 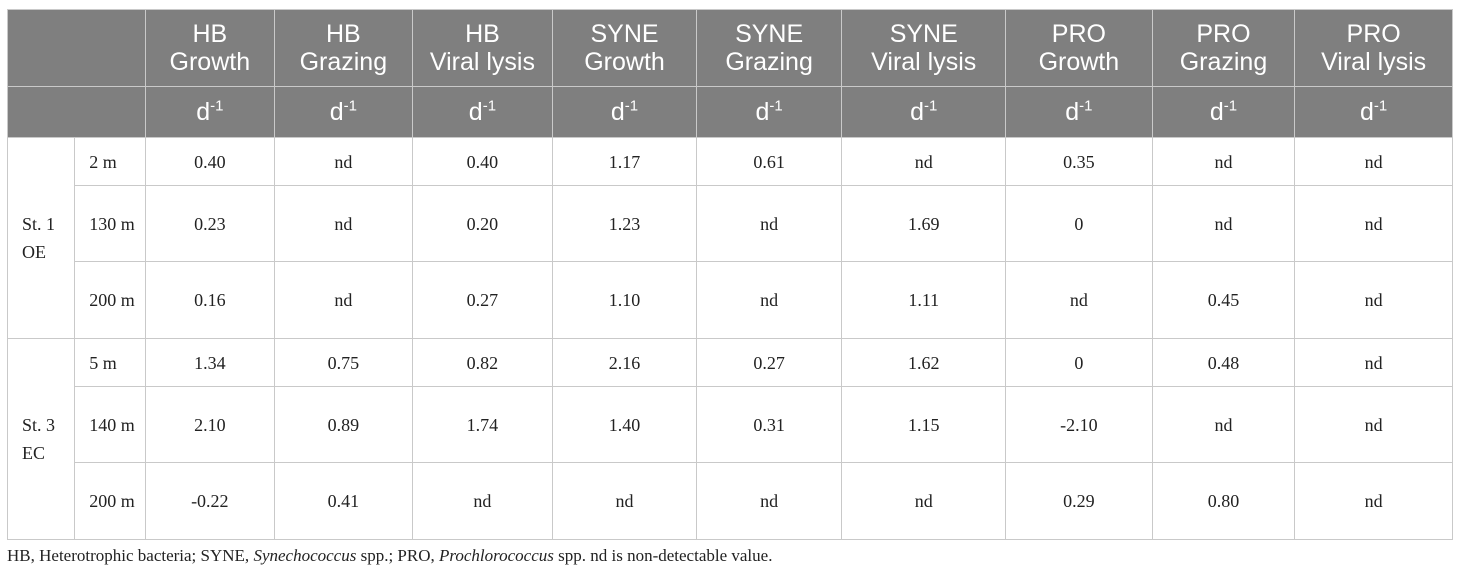 What do you see at coordinates (924, 362) in the screenshot?
I see `value-cell: 1.62` at bounding box center [924, 362].